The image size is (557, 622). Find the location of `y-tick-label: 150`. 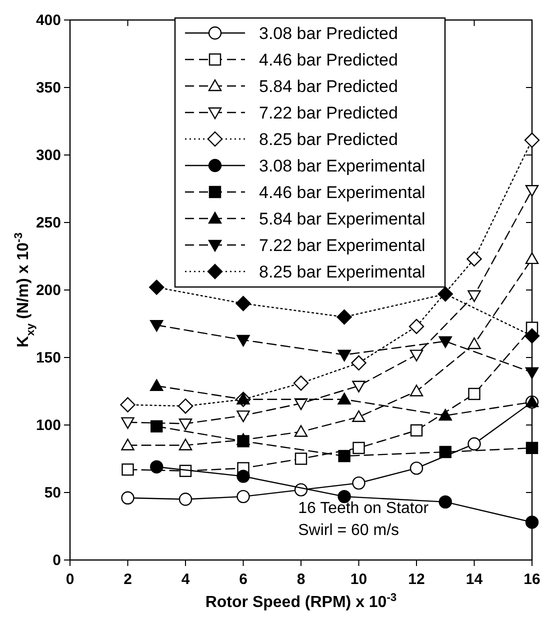

y-tick-label: 150 is located at coordinates (48, 358).